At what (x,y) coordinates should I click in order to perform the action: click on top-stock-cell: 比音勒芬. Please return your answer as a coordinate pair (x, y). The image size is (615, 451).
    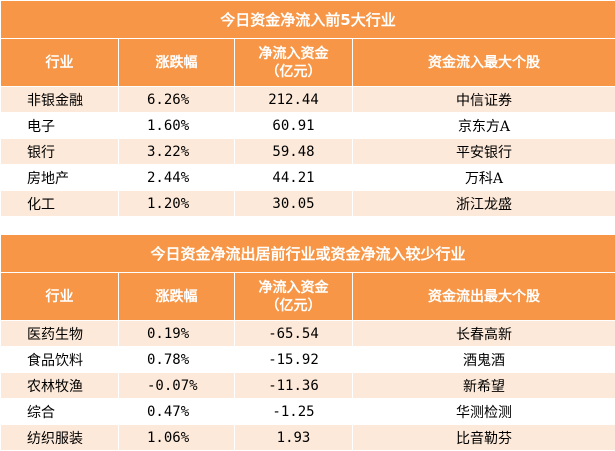
    Looking at the image, I should click on (484, 438).